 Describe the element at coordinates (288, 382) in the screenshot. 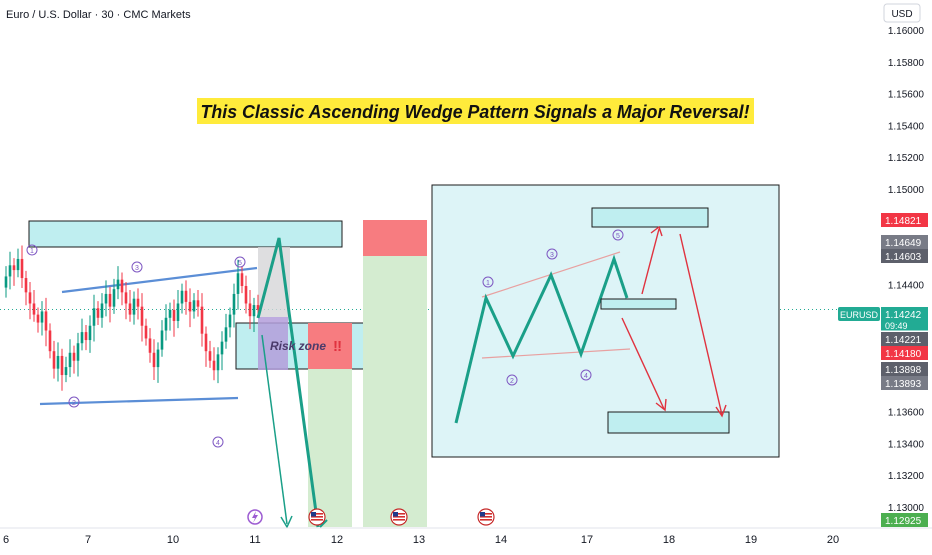

I see `projection-wave` at that location.